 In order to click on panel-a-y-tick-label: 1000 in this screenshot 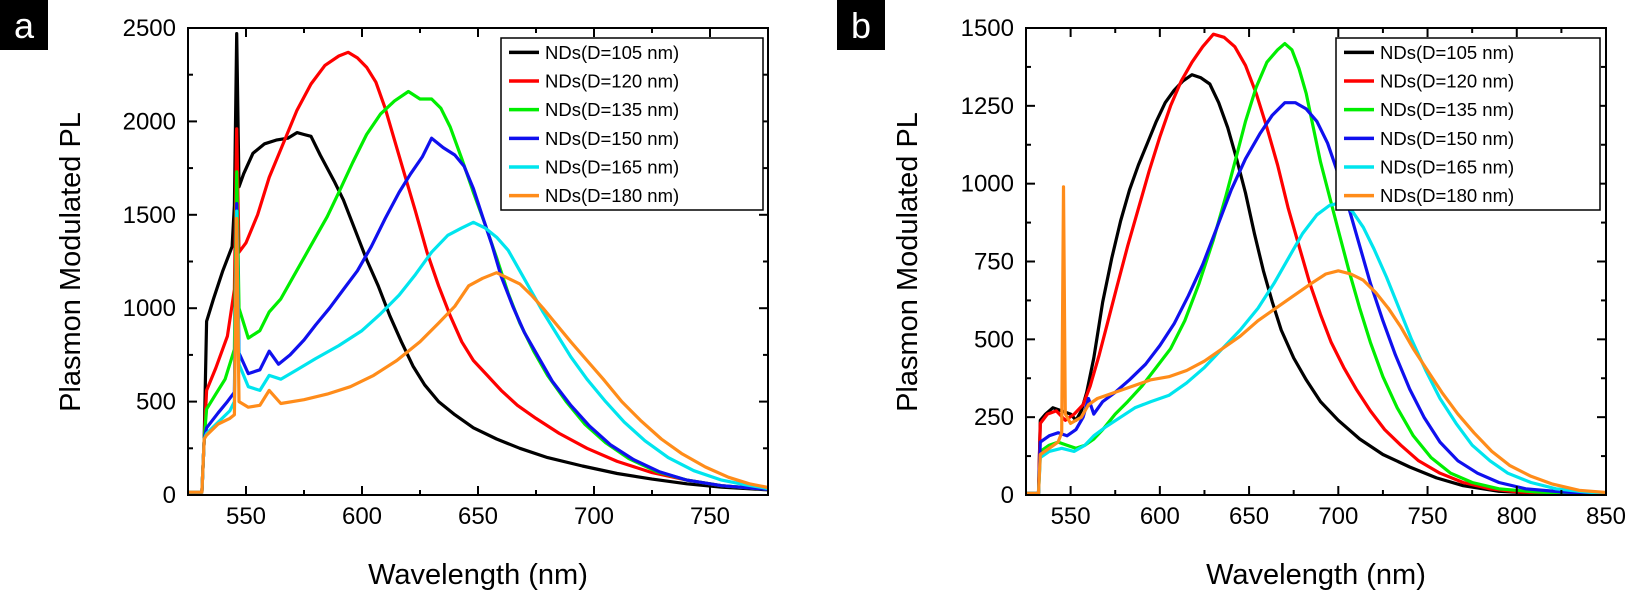, I will do `click(149, 308)`.